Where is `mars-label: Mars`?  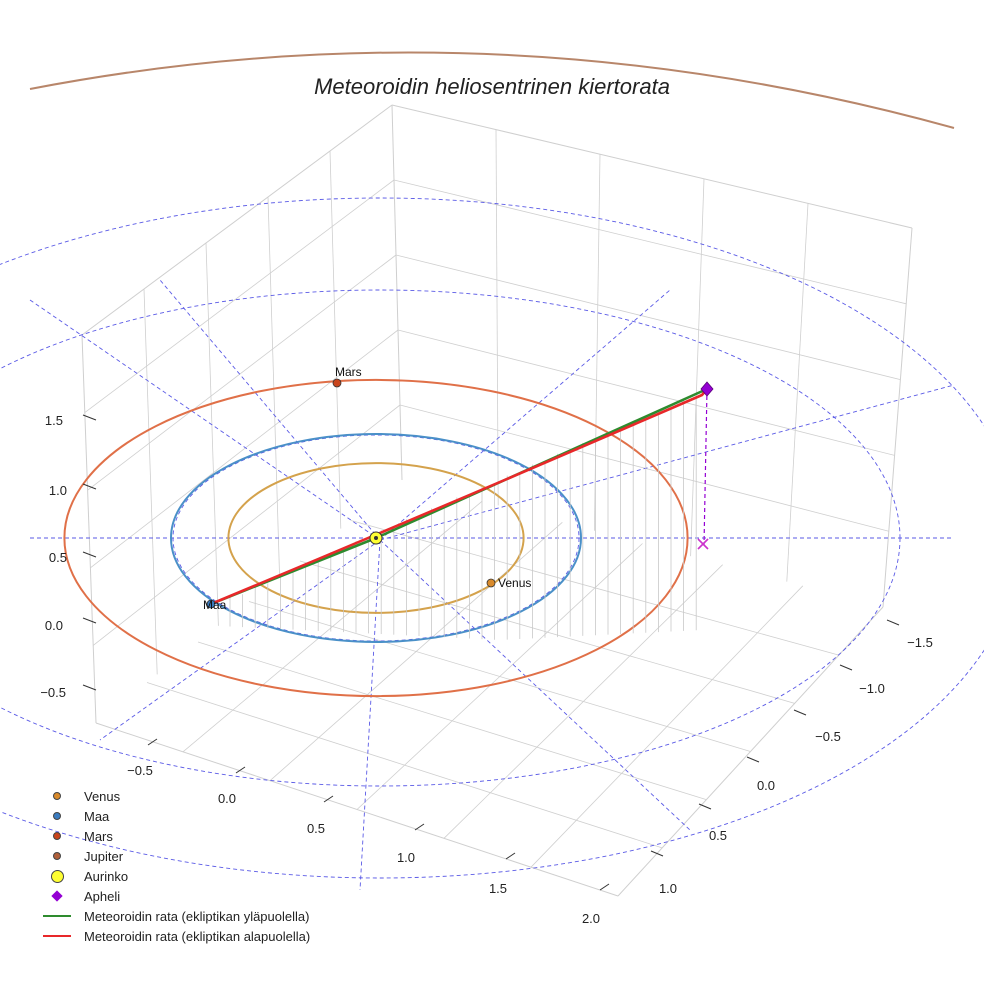
mars-label: Mars is located at coordinates (348, 372).